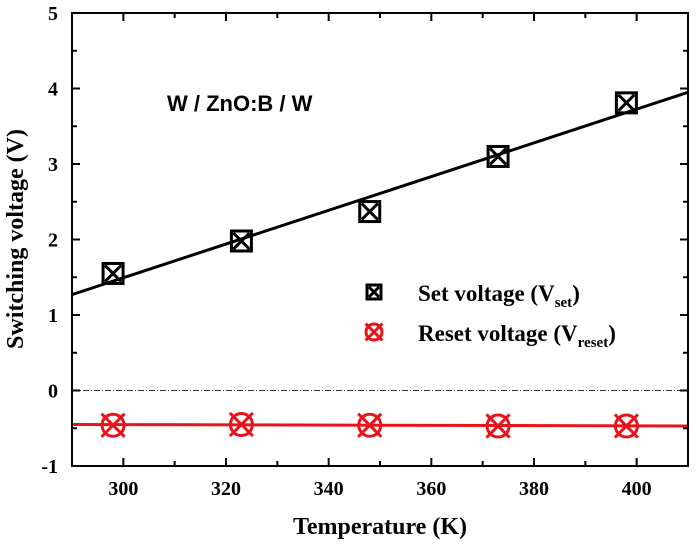 The width and height of the screenshot is (696, 544). What do you see at coordinates (431, 489) in the screenshot?
I see `x-tick-label: 360` at bounding box center [431, 489].